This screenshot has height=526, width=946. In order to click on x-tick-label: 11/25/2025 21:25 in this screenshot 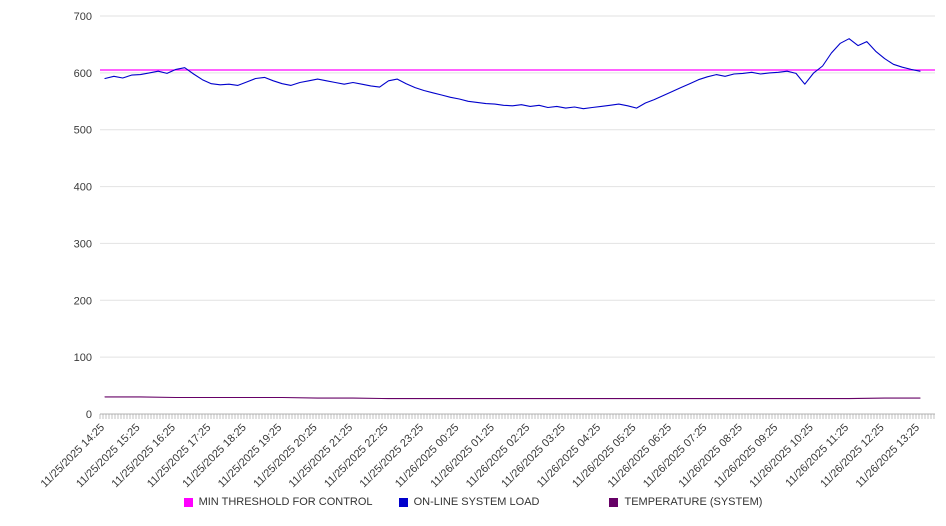, I will do `click(321, 456)`.